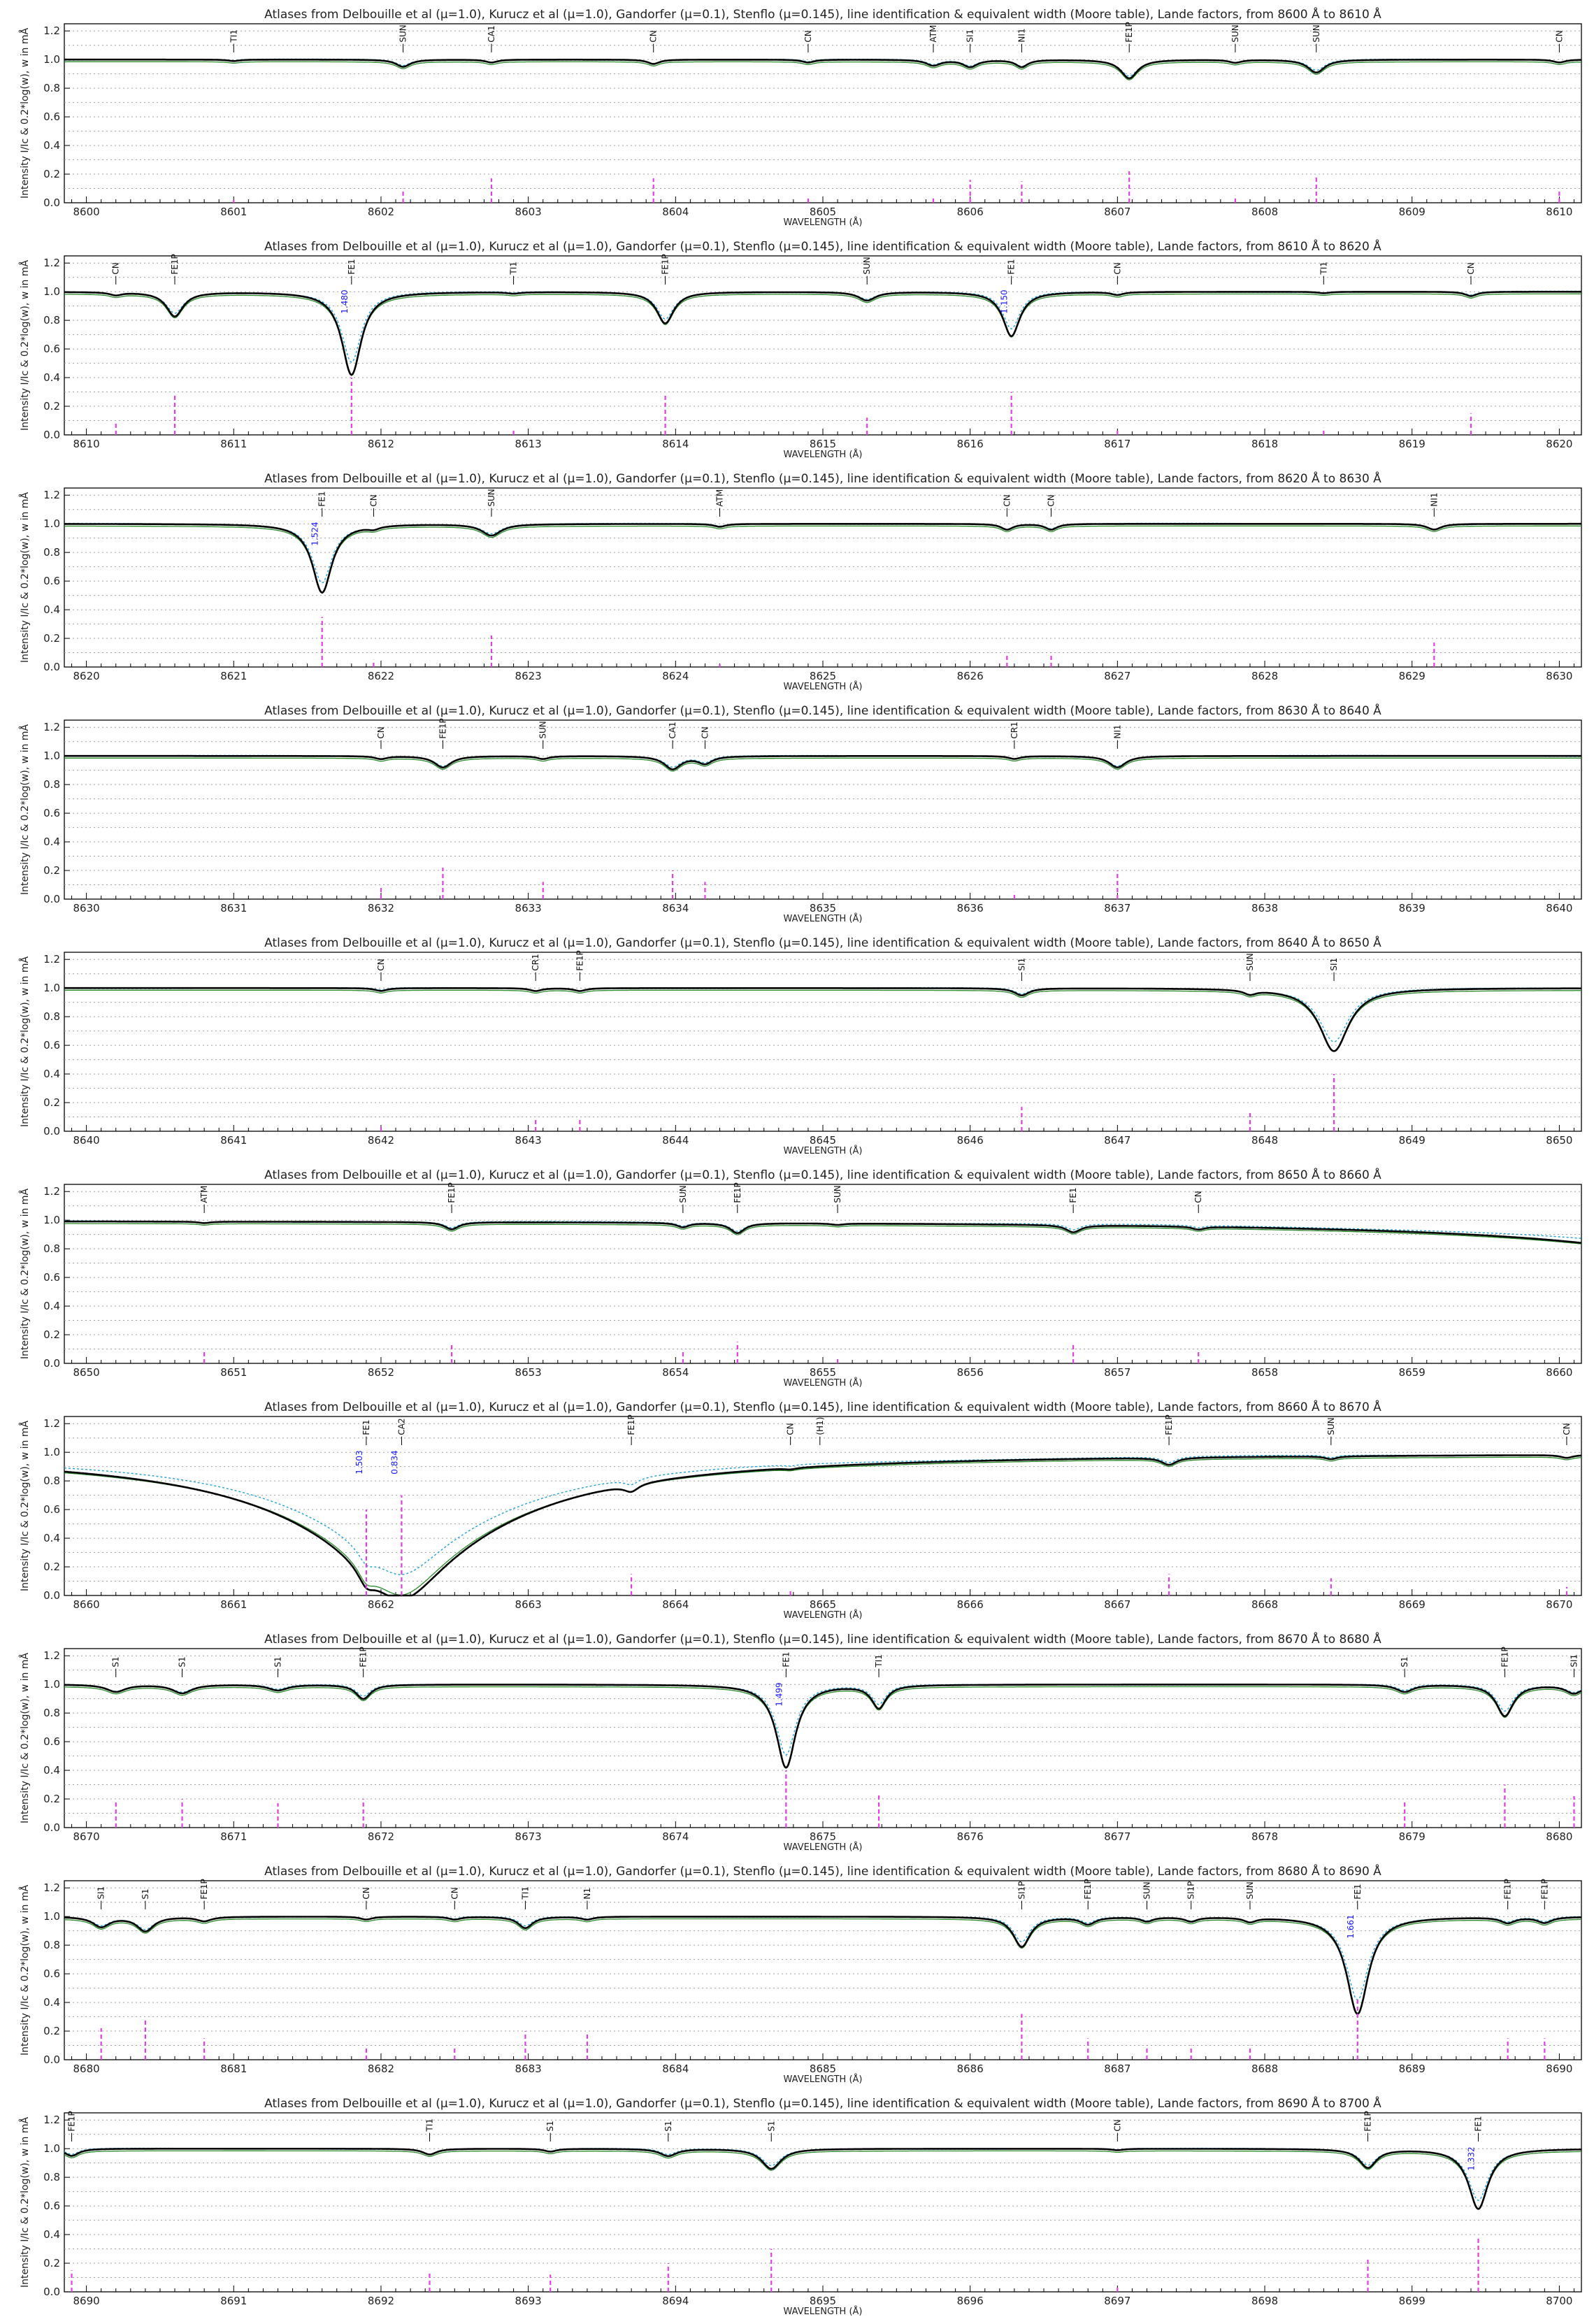 This screenshot has width=1594, height=2324. Describe the element at coordinates (1117, 1140) in the screenshot. I see `x-tick-label: 8647` at that location.